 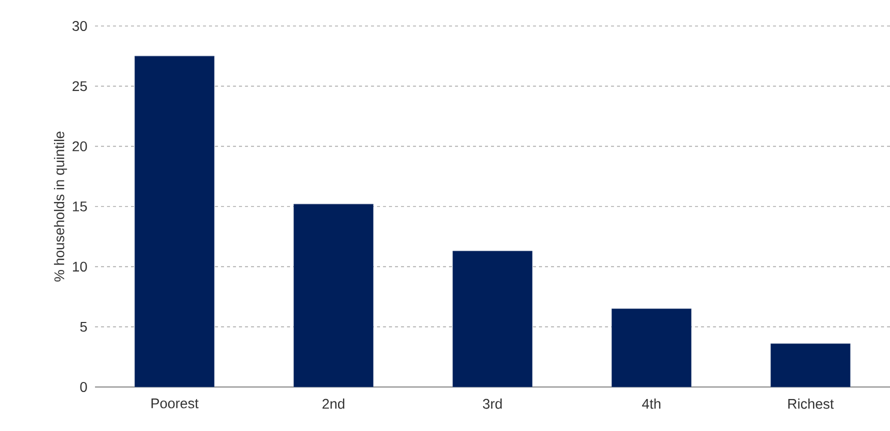 What do you see at coordinates (83, 327) in the screenshot?
I see `y-tick-label: 5` at bounding box center [83, 327].